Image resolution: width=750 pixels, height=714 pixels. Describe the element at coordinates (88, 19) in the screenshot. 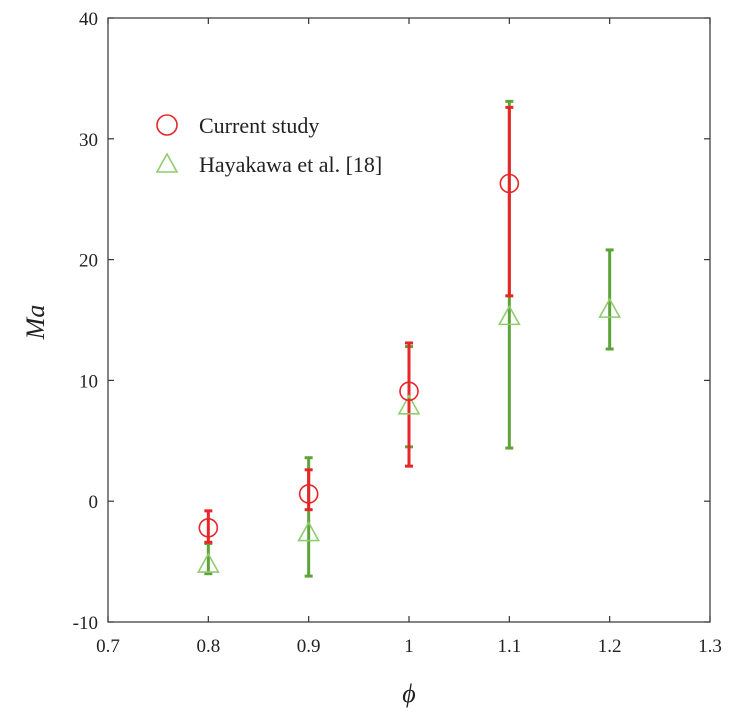

I see `y-tick-label: 40` at that location.